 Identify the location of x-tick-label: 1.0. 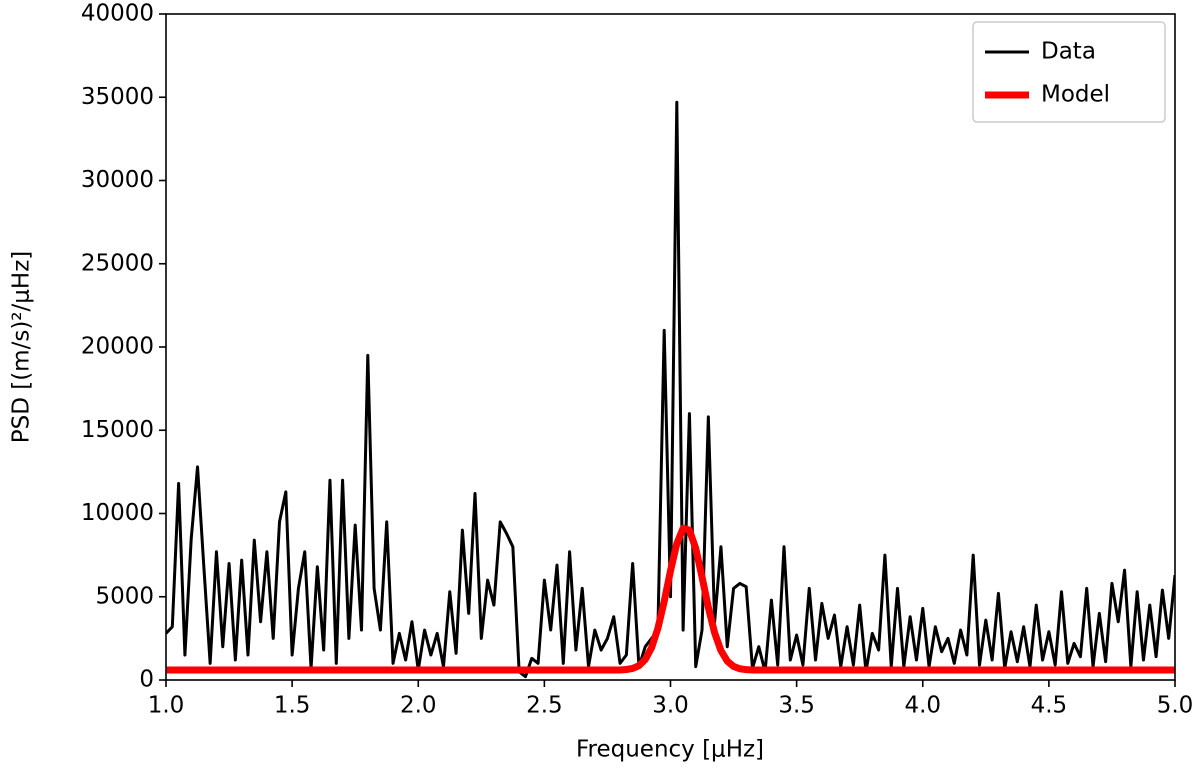
(166, 706).